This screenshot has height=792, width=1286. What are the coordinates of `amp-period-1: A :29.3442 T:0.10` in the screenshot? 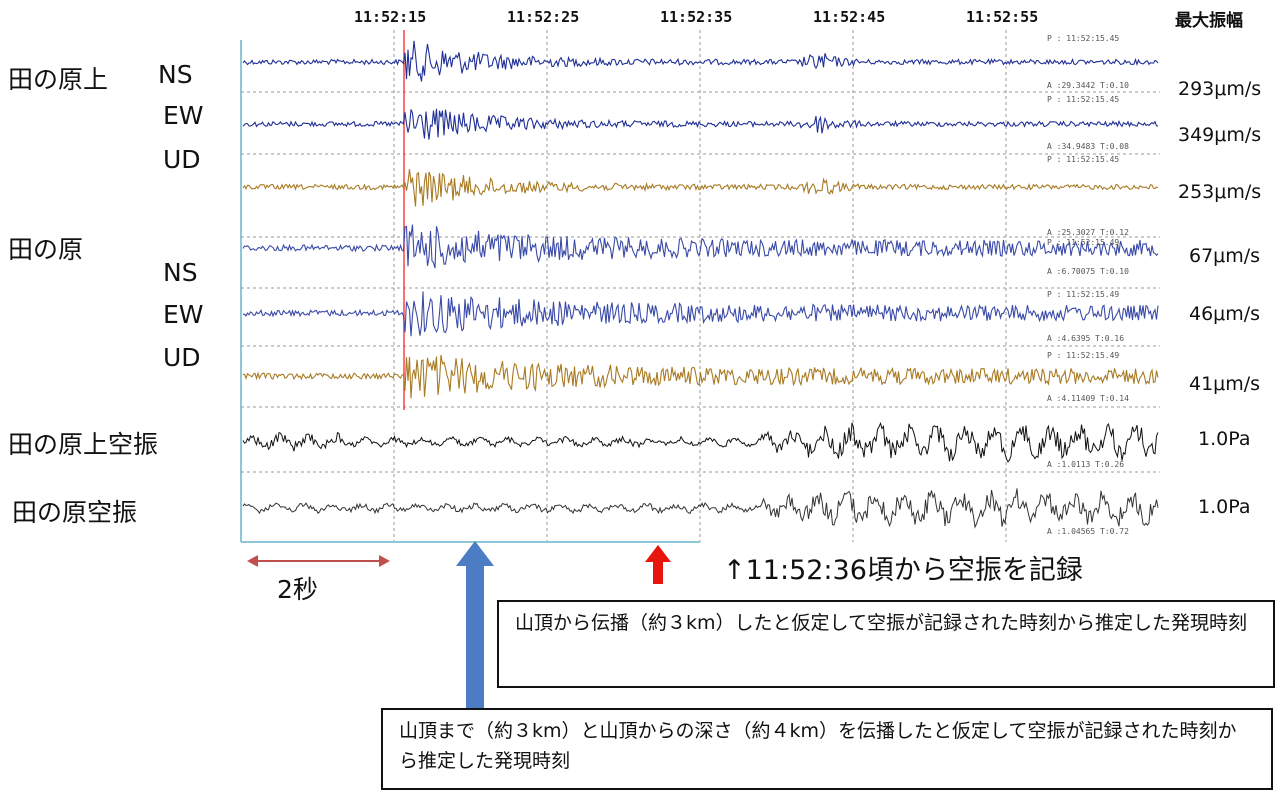 It's located at (1088, 85).